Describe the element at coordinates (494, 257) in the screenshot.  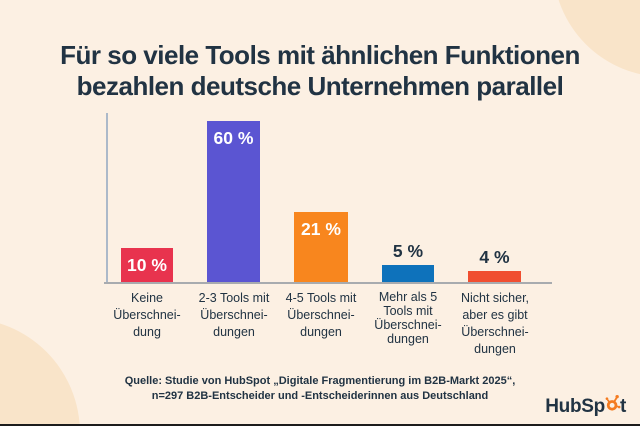
I see `bar-value-label: 4 %` at that location.